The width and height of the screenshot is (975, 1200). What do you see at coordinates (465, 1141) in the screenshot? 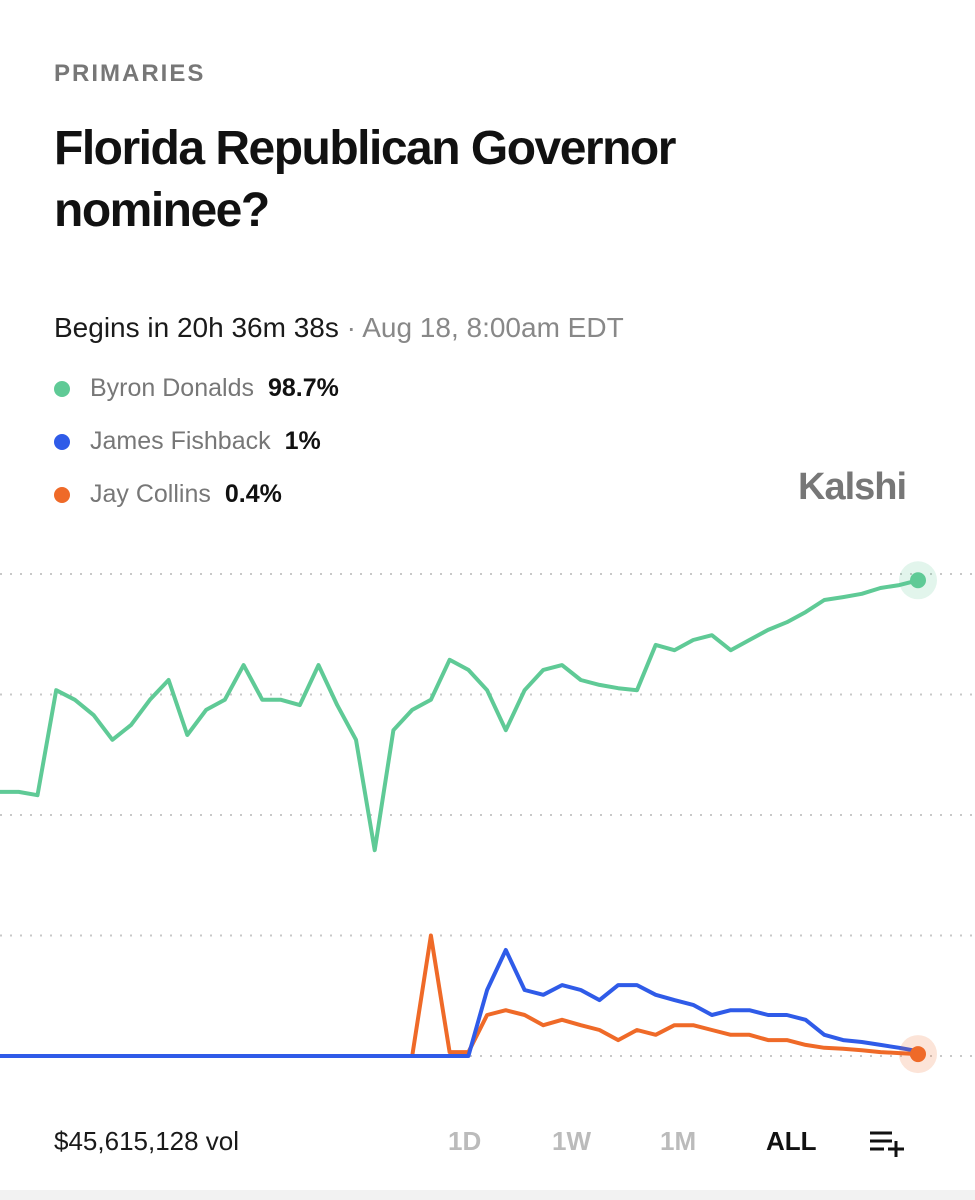
I see `range-tab: 1D` at bounding box center [465, 1141].